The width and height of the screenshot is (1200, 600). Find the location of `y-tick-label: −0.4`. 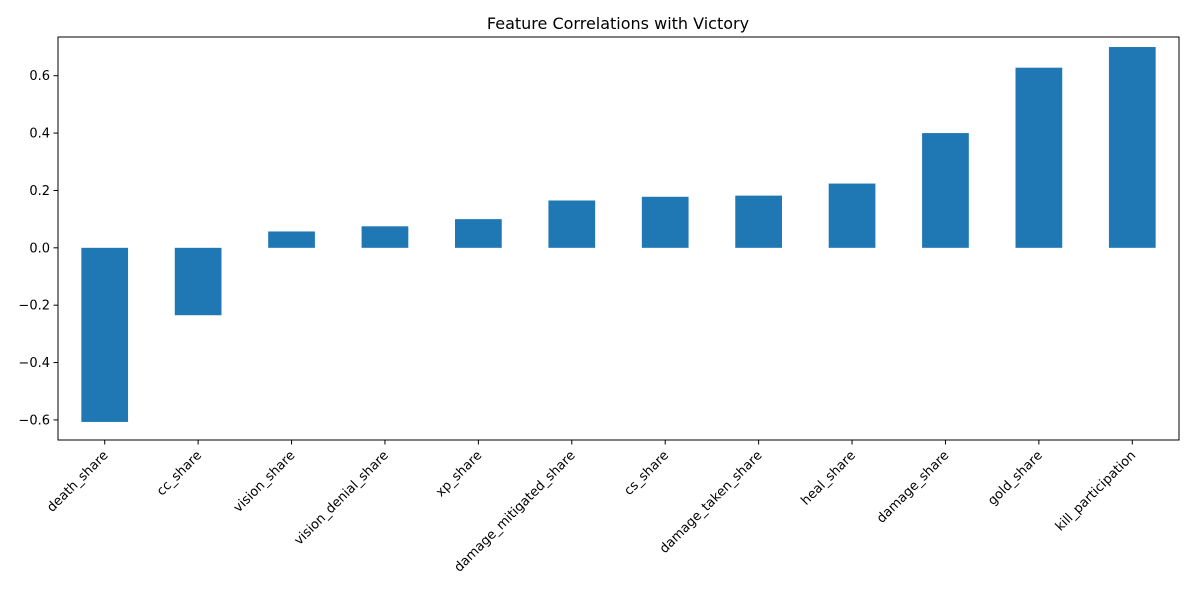

y-tick-label: −0.4 is located at coordinates (34, 363).